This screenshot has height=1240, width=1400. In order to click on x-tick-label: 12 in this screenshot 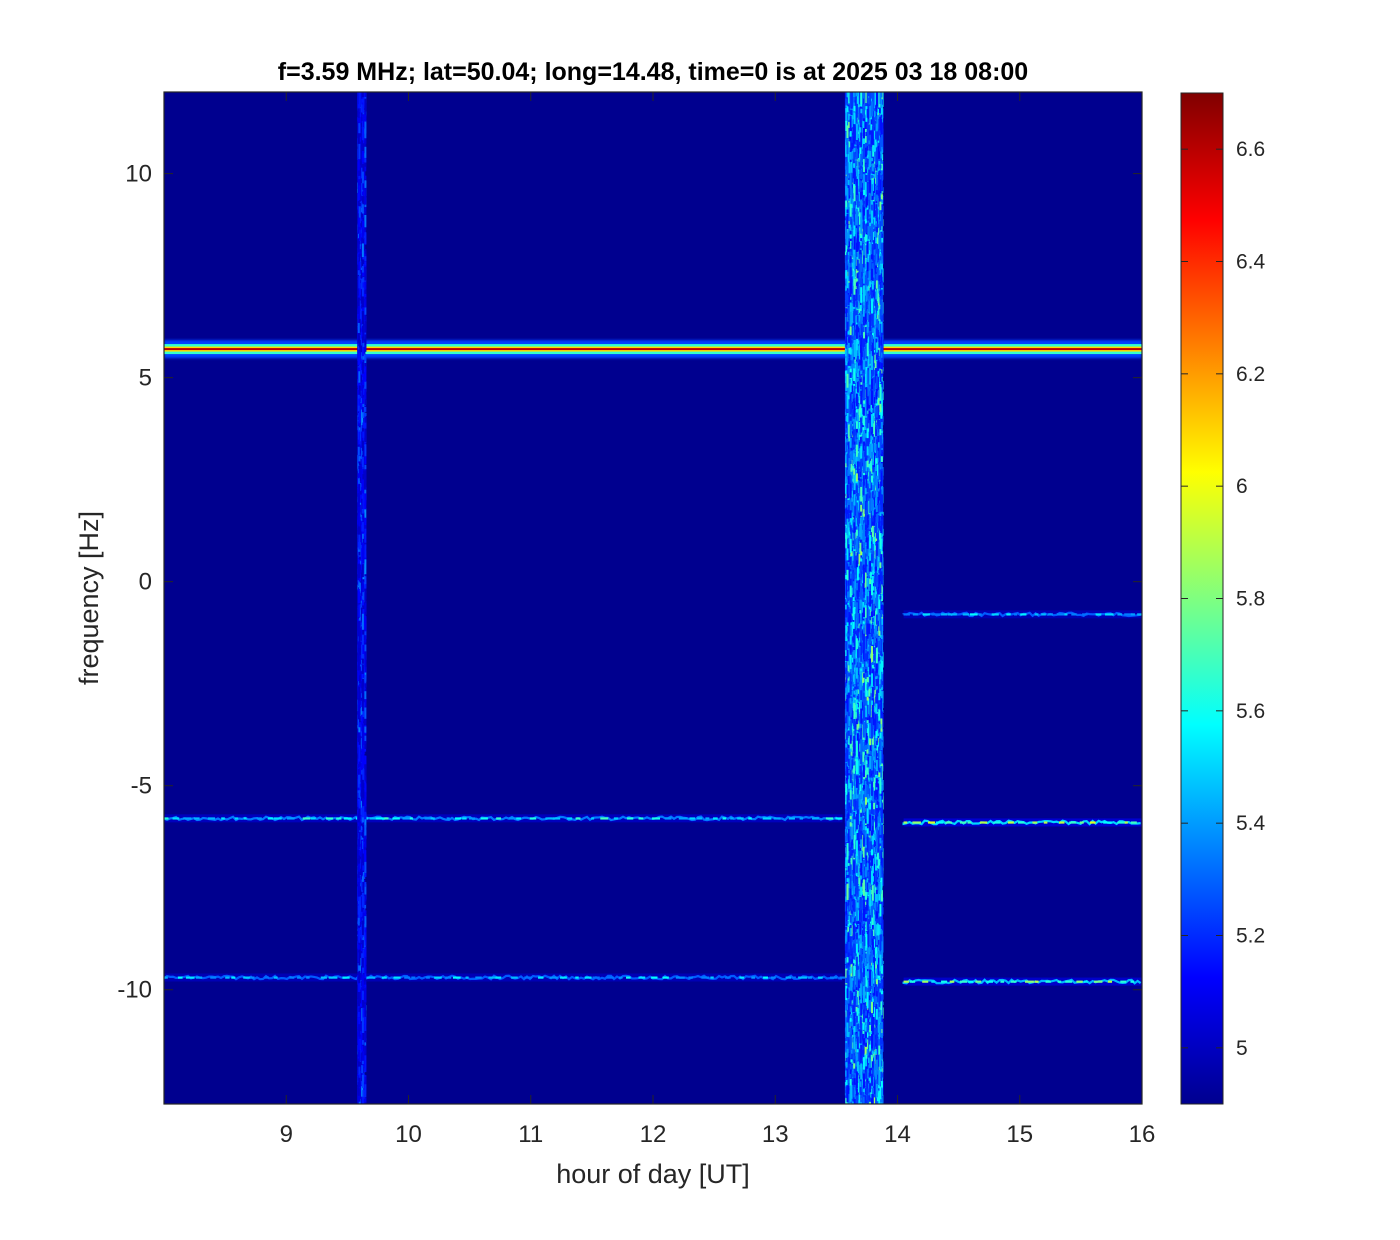, I will do `click(653, 1134)`.